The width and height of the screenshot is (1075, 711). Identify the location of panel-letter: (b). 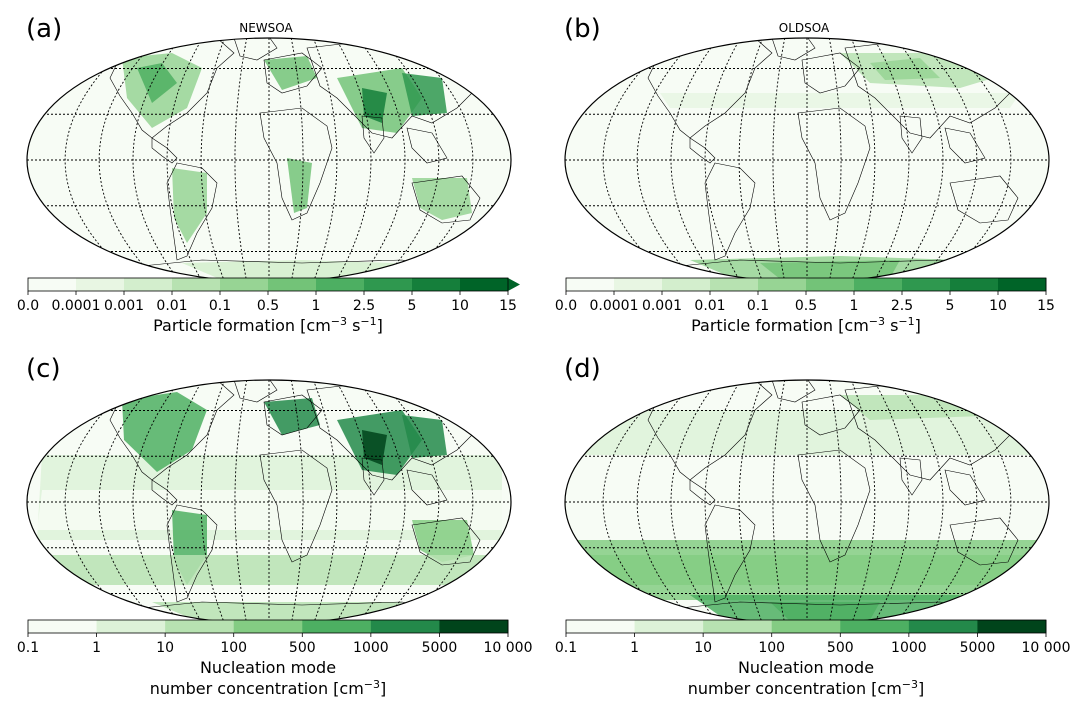
(582, 29).